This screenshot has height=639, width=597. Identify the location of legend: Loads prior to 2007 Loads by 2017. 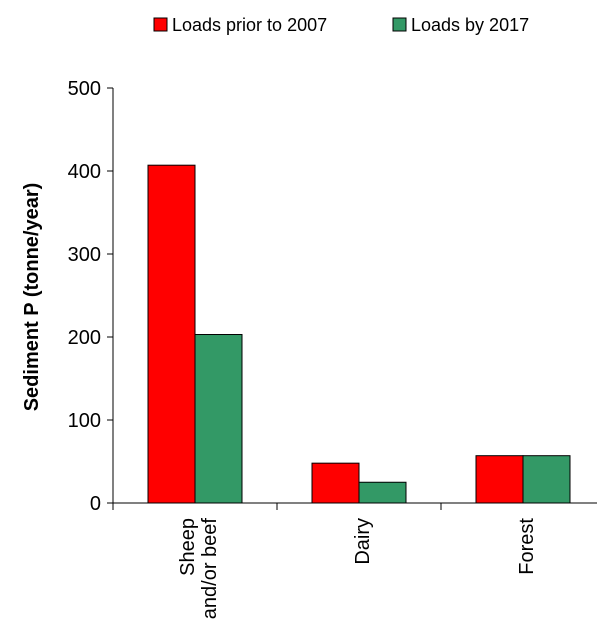
(341, 25).